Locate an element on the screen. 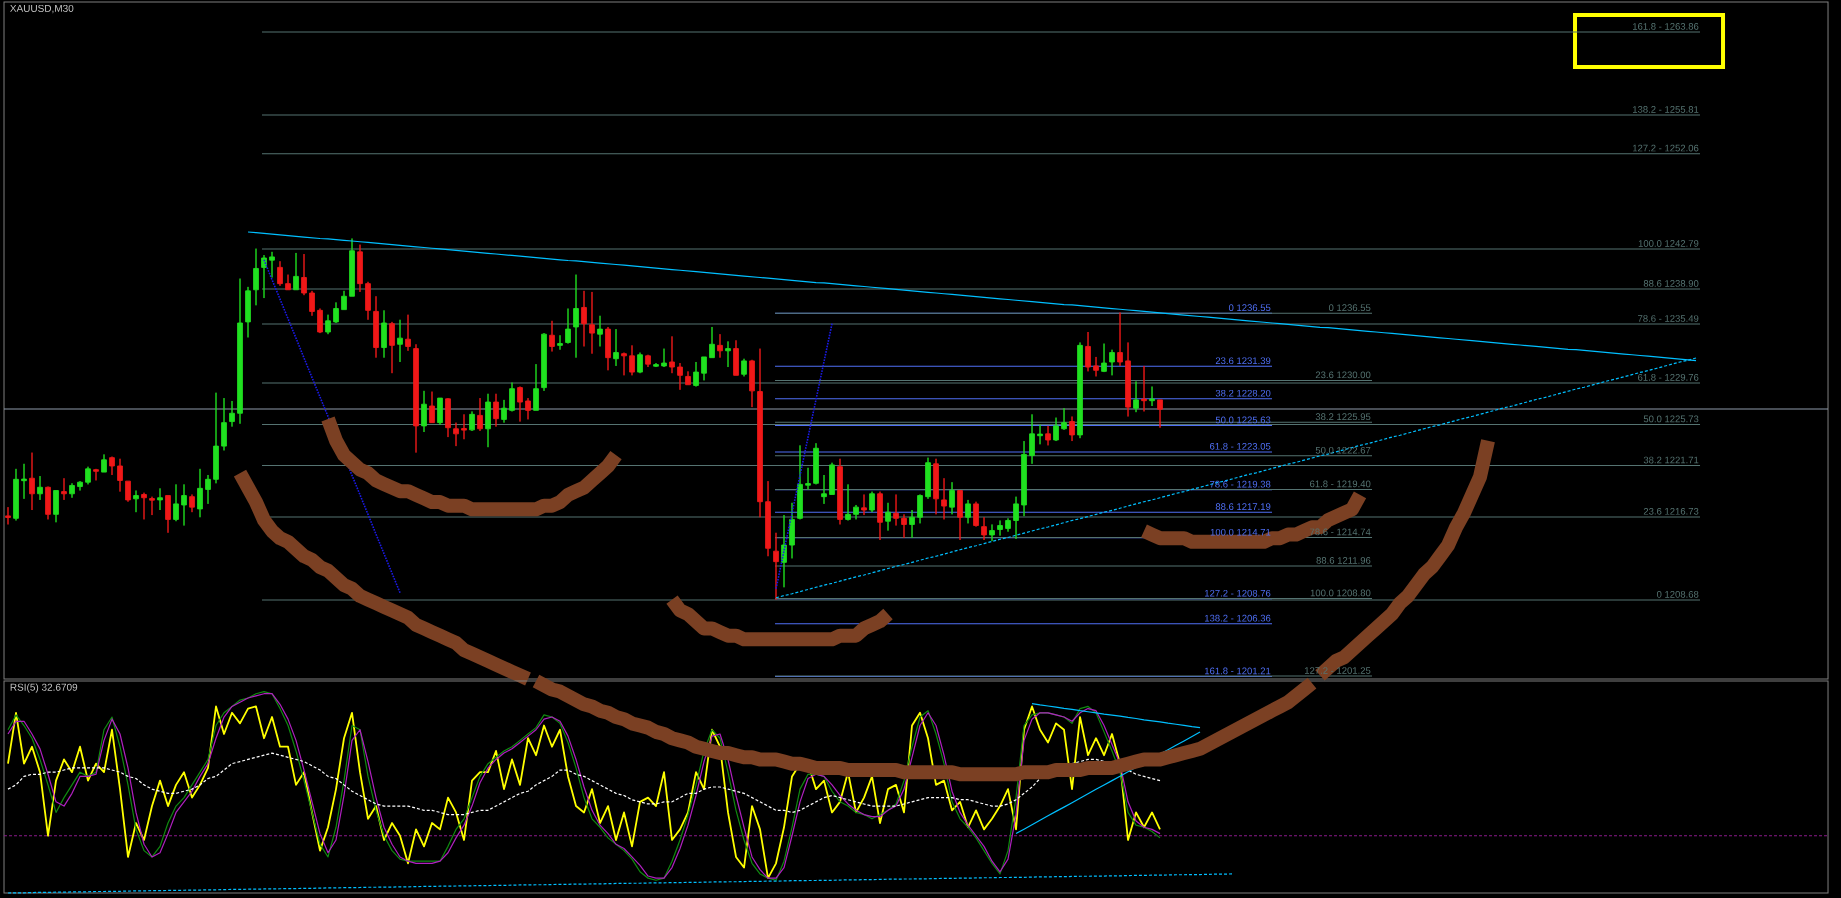 This screenshot has height=898, width=1841. text: 138.2 - 1255.81 is located at coordinates (1665, 109).